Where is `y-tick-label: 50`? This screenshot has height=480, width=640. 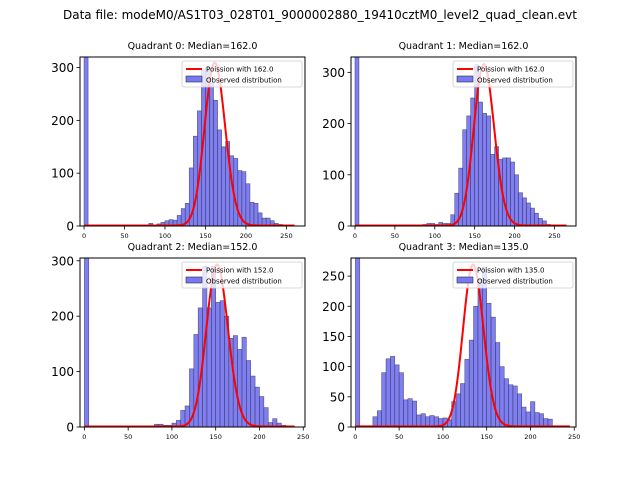 y-tick-label: 50 is located at coordinates (337, 397).